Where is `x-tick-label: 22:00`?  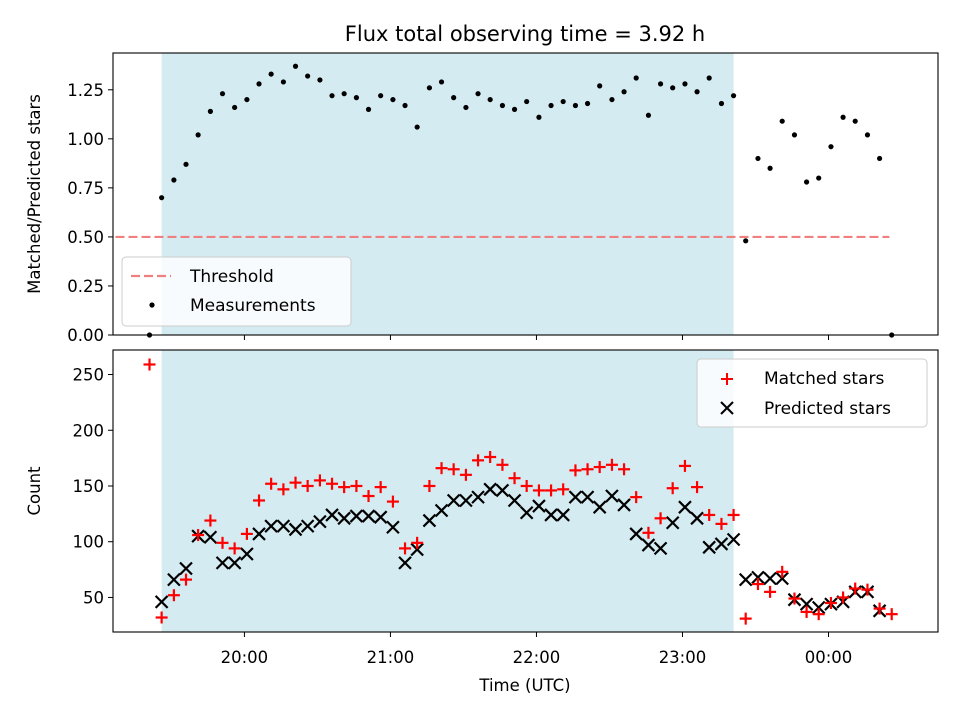 x-tick-label: 22:00 is located at coordinates (537, 657).